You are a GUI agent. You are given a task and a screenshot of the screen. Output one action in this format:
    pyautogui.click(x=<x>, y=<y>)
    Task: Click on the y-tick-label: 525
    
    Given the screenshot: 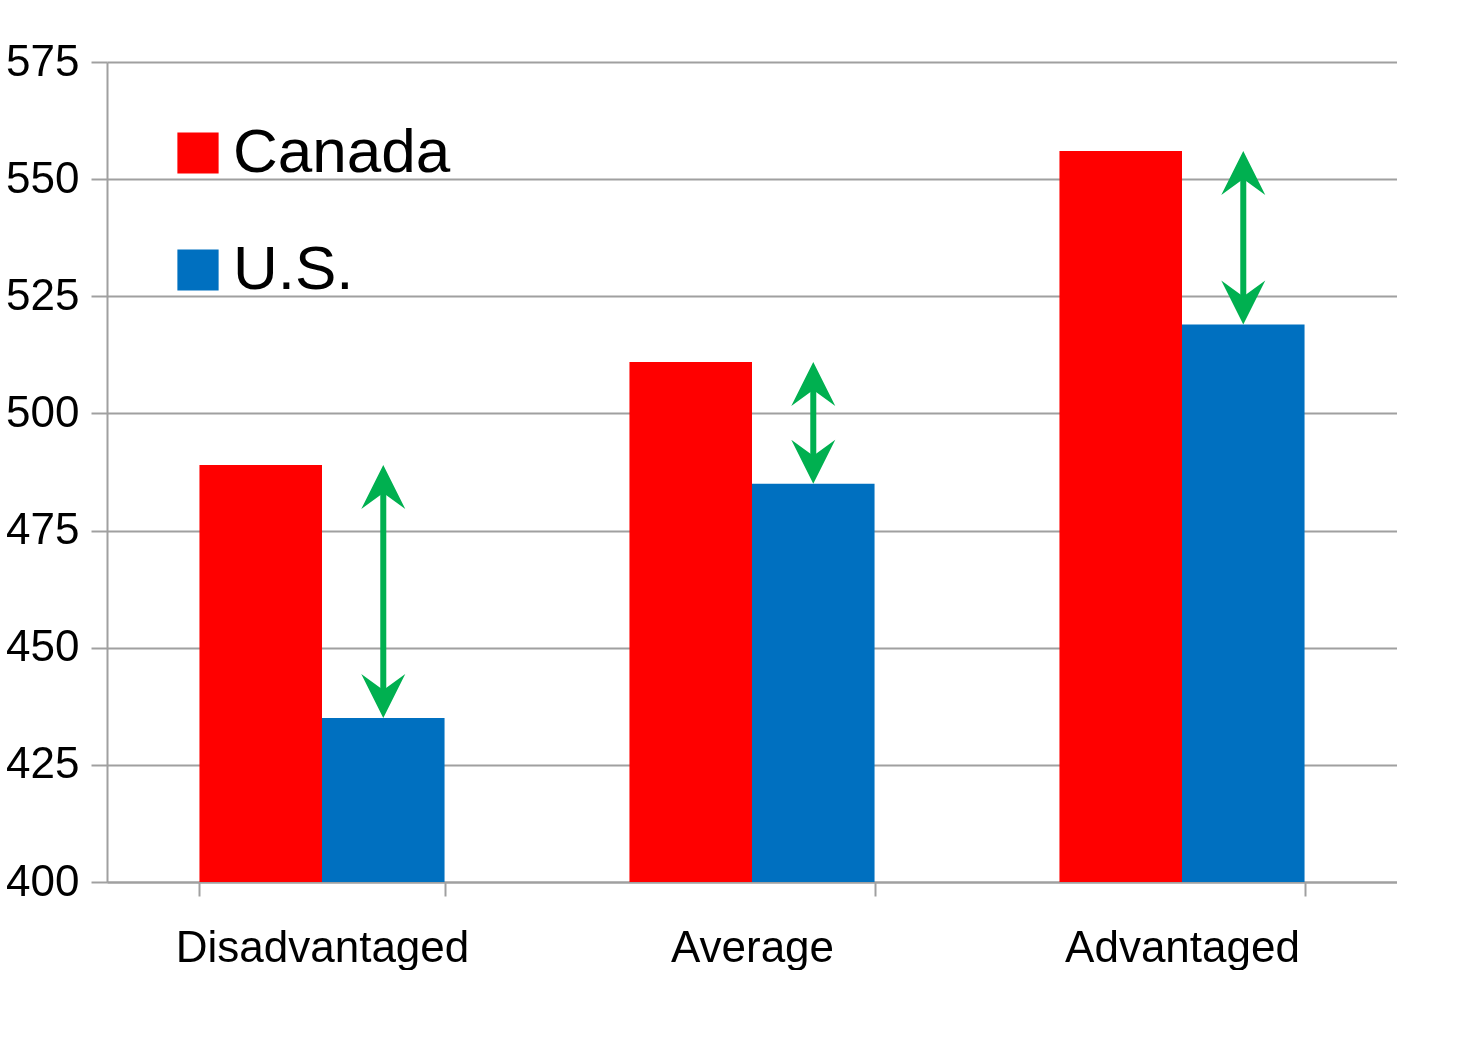 What is the action you would take?
    pyautogui.click(x=43, y=294)
    